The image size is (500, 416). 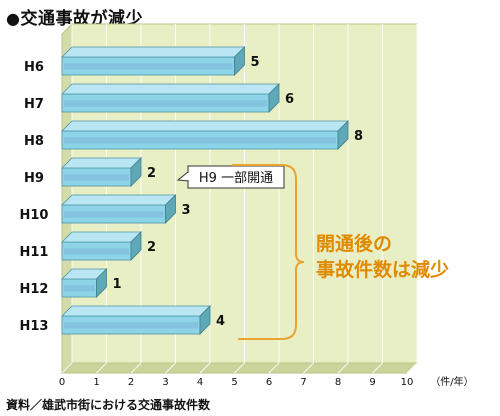 I want to click on x-tick-label: 2, so click(x=131, y=382).